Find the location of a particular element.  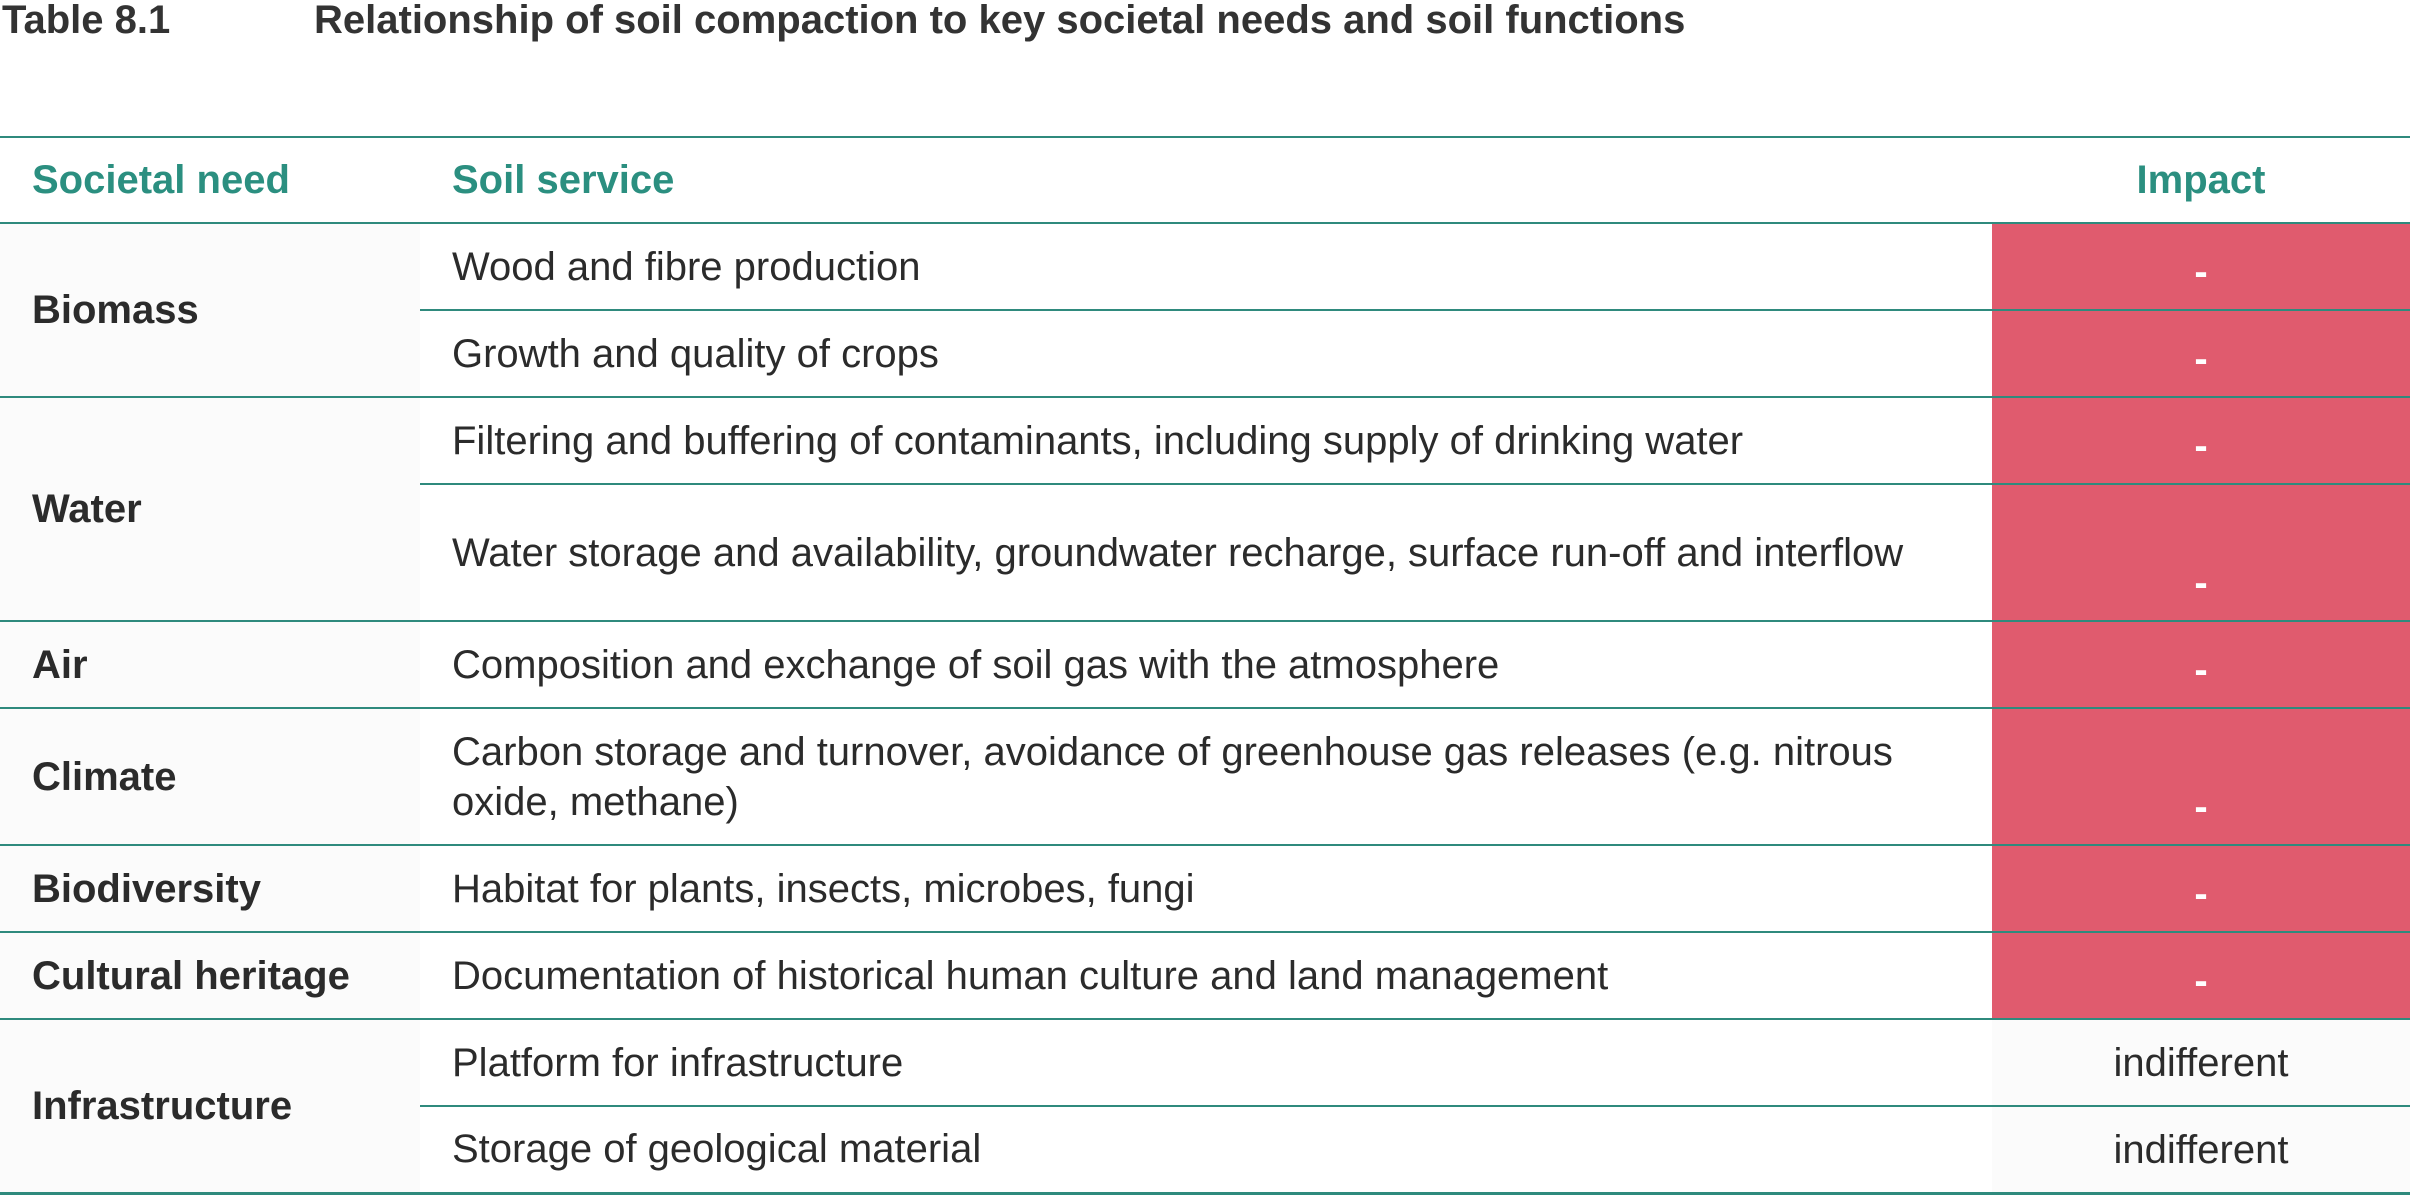

service-cell: Growth and quality of crops is located at coordinates (1206, 354).